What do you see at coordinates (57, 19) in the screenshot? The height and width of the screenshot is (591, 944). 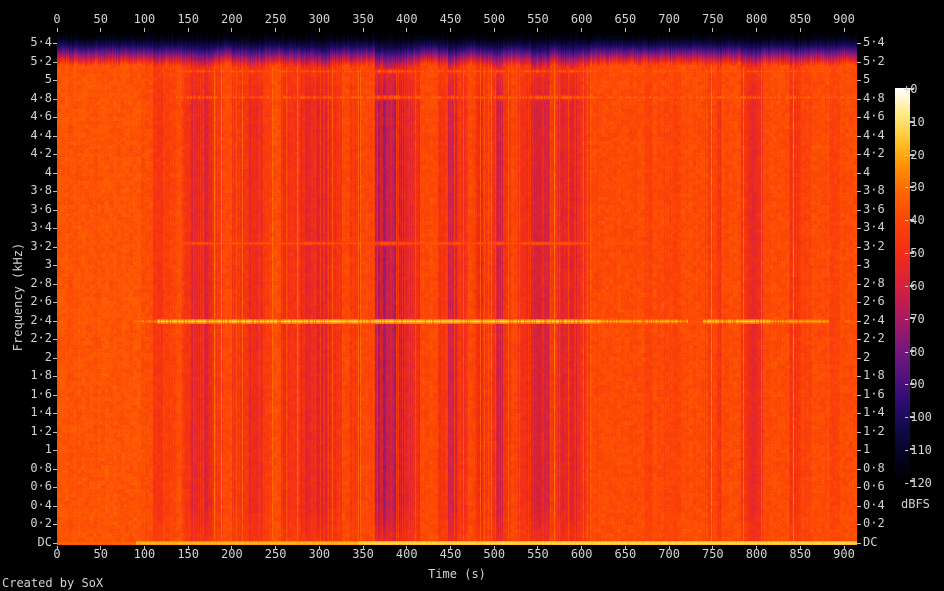 I see `time-tick-label-top: 0` at bounding box center [57, 19].